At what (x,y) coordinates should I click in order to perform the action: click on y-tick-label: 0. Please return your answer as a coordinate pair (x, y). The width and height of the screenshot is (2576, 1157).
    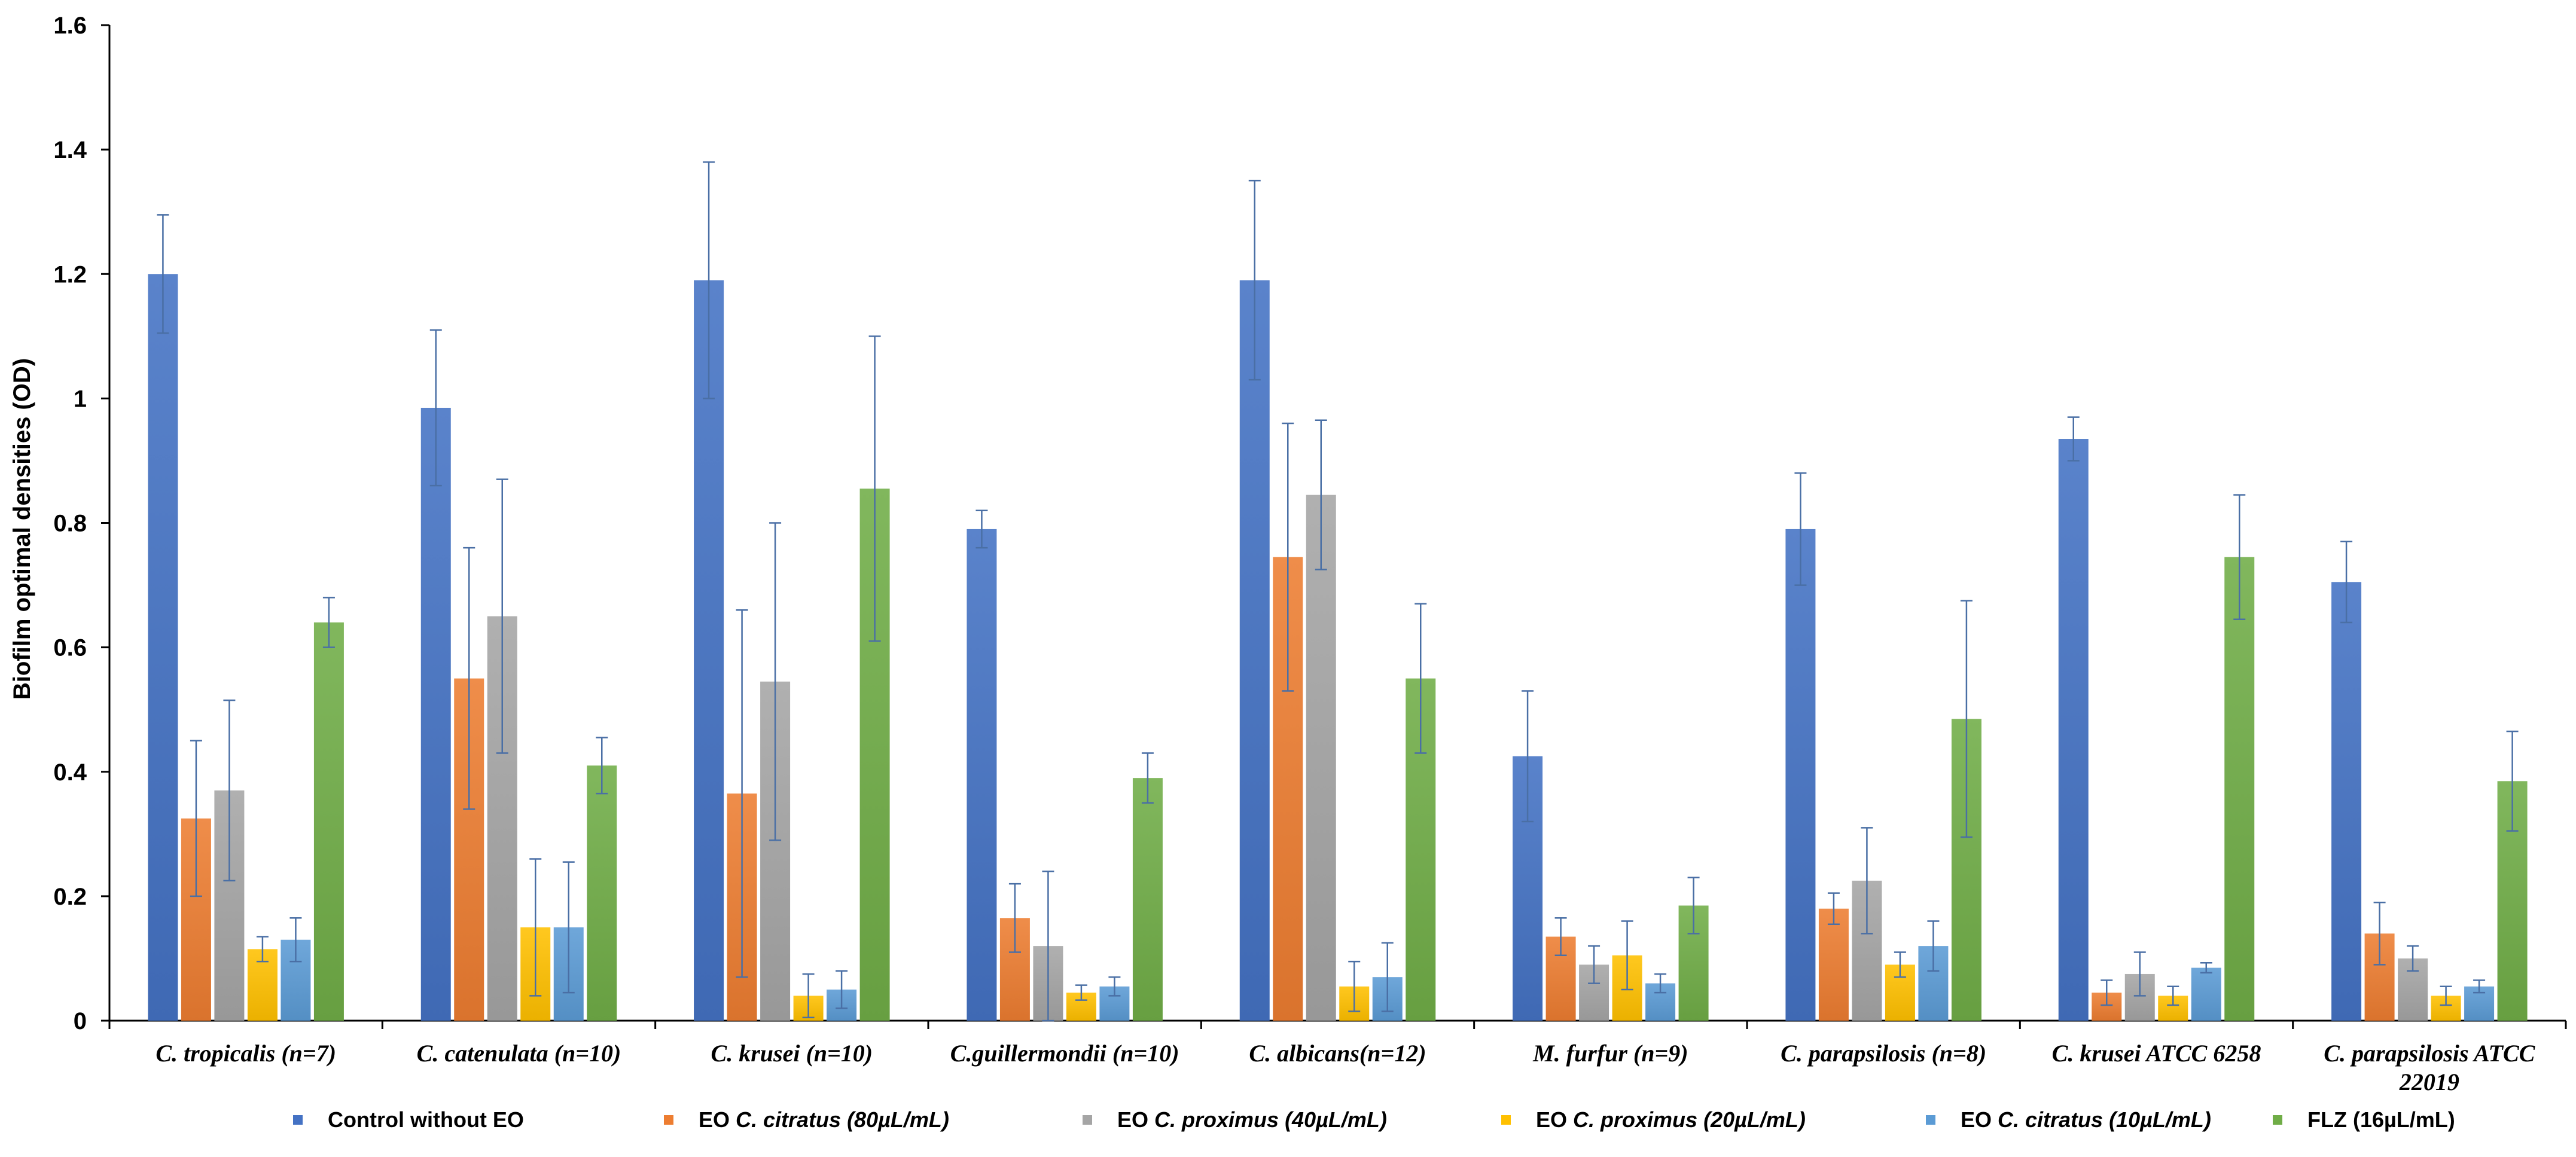
    Looking at the image, I should click on (80, 1021).